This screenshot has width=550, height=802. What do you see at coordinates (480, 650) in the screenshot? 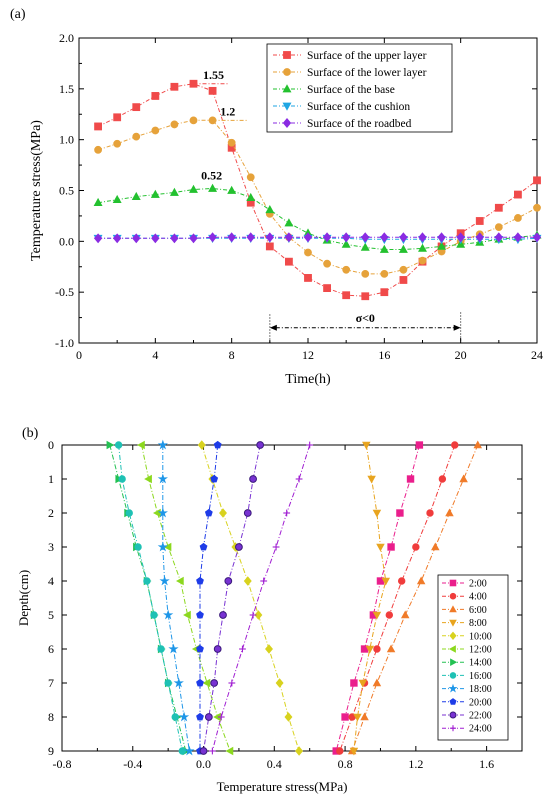
I see `legend-entry: 12:00` at bounding box center [480, 650].